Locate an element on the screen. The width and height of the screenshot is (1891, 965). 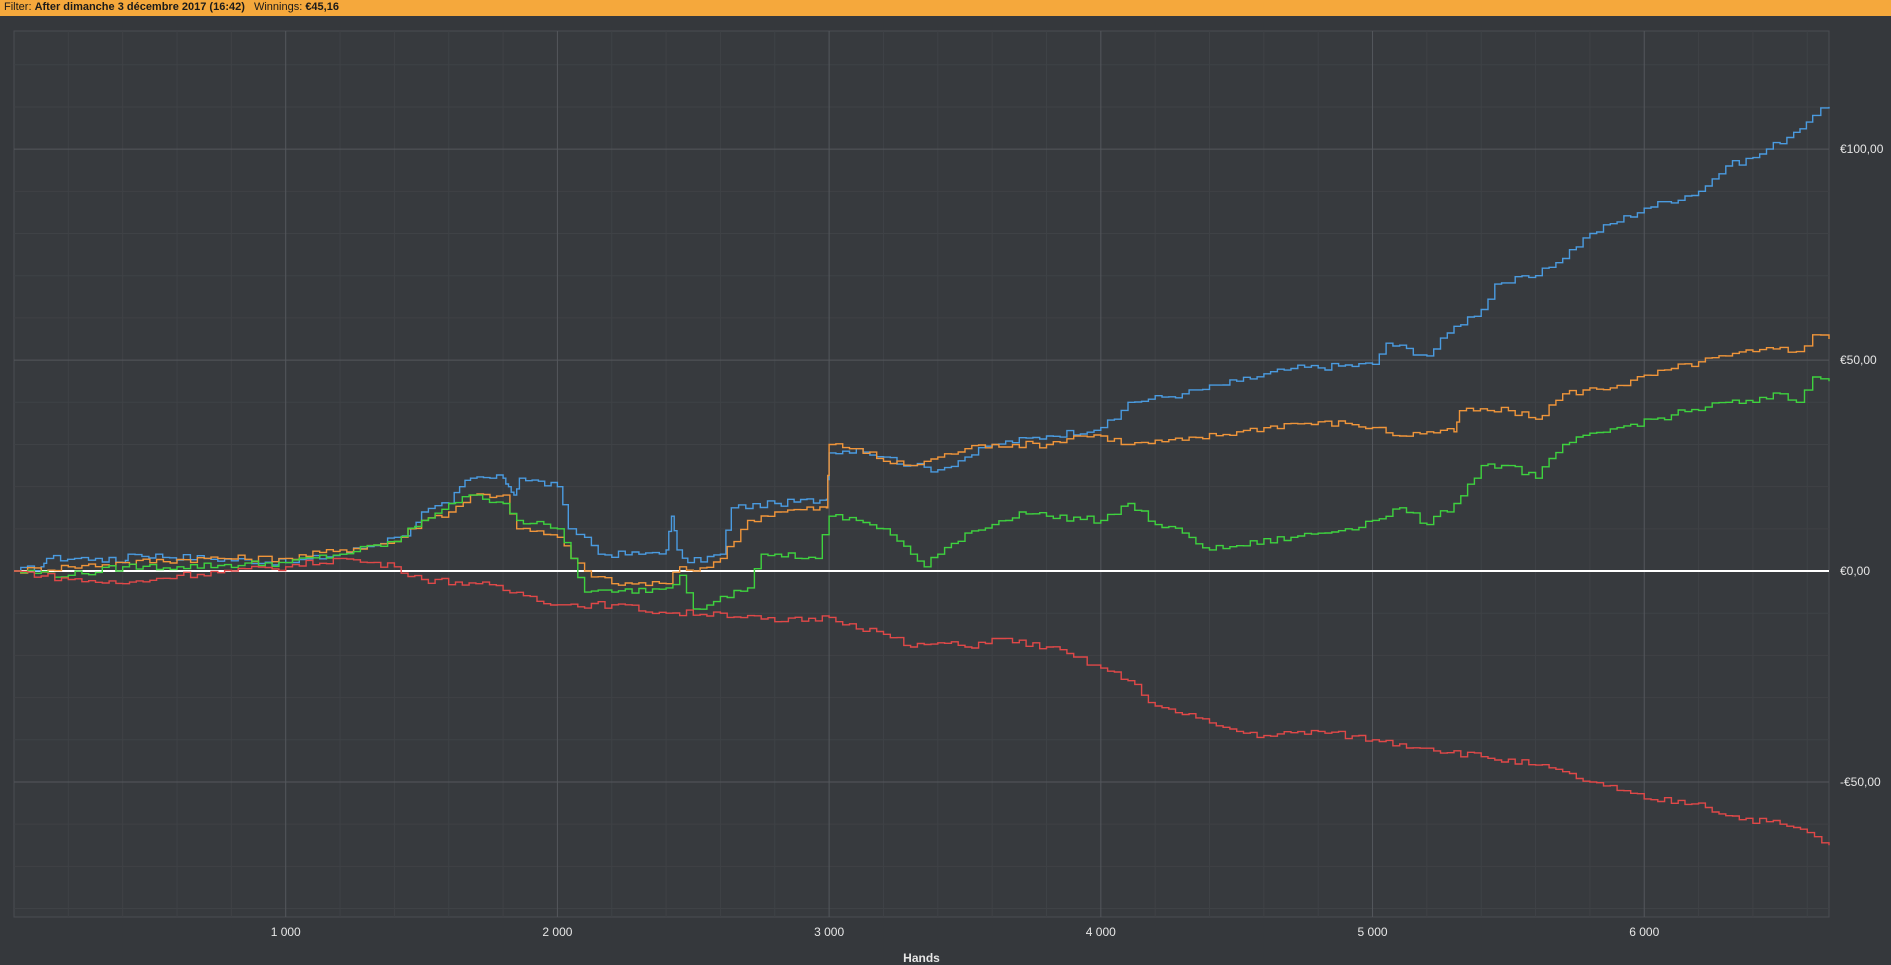
x-tick-label: 1 000 is located at coordinates (286, 932).